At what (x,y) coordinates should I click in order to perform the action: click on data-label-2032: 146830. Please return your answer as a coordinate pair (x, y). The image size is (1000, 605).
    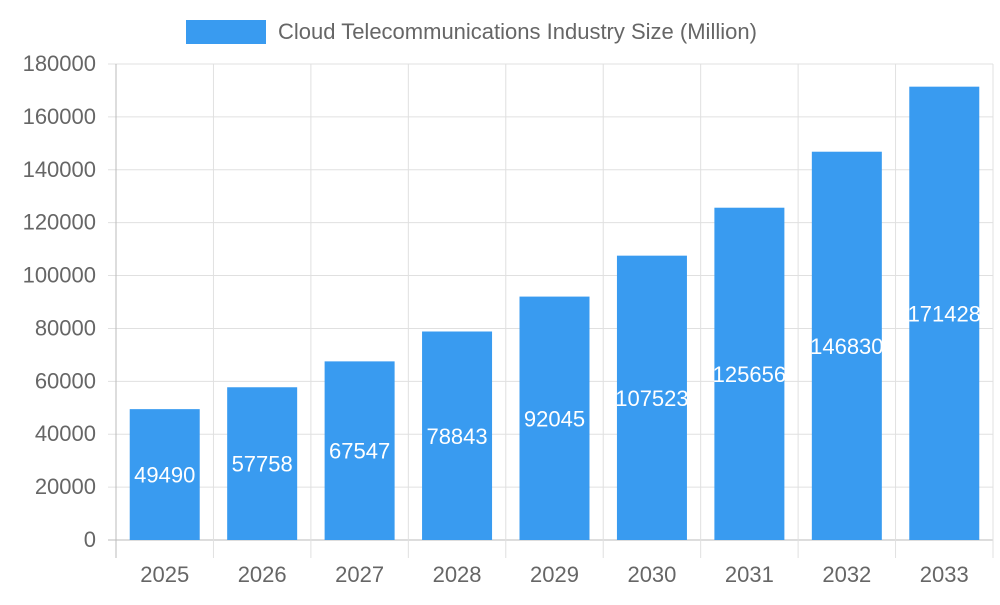
    Looking at the image, I should click on (846, 346).